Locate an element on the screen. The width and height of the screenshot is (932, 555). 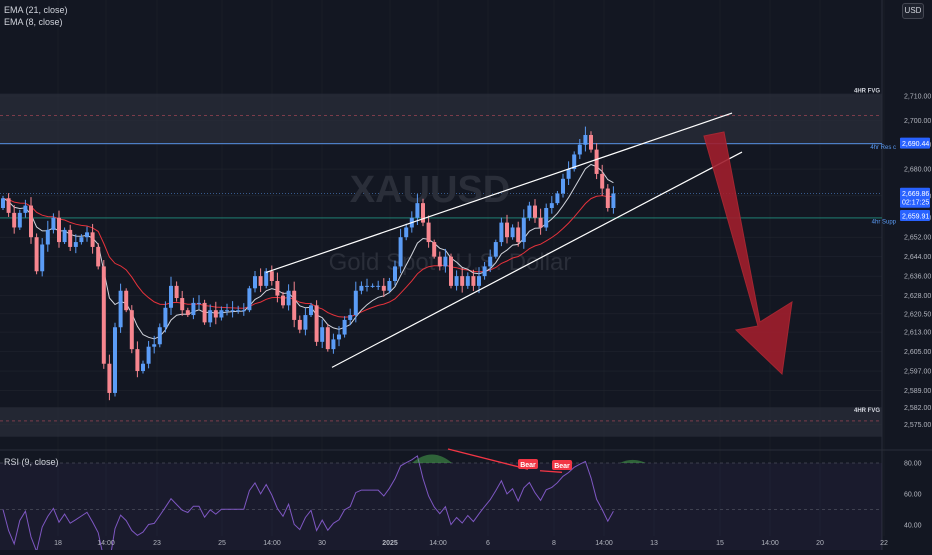
price-tick: 2,644.00 is located at coordinates (917, 257).